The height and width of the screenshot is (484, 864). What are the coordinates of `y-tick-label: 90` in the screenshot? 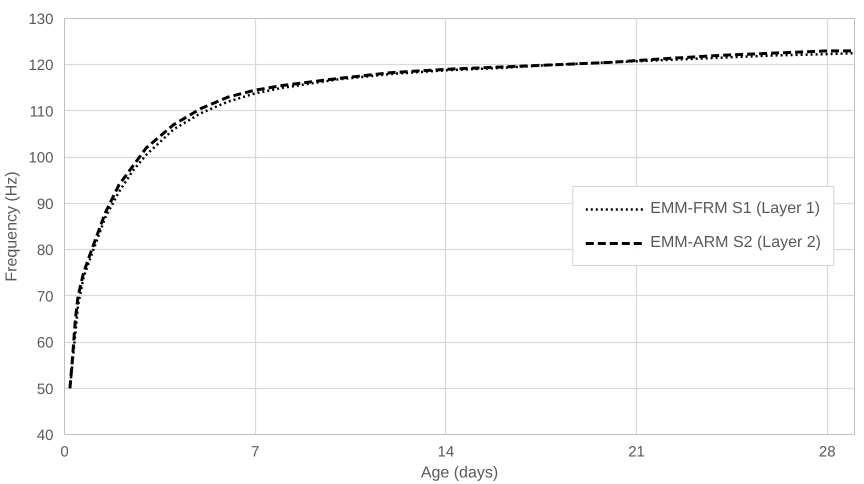 It's located at (45, 204).